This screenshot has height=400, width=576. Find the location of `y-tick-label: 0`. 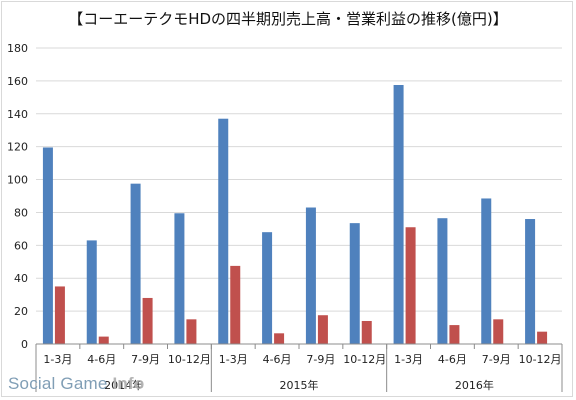

y-tick-label: 0 is located at coordinates (24, 344).